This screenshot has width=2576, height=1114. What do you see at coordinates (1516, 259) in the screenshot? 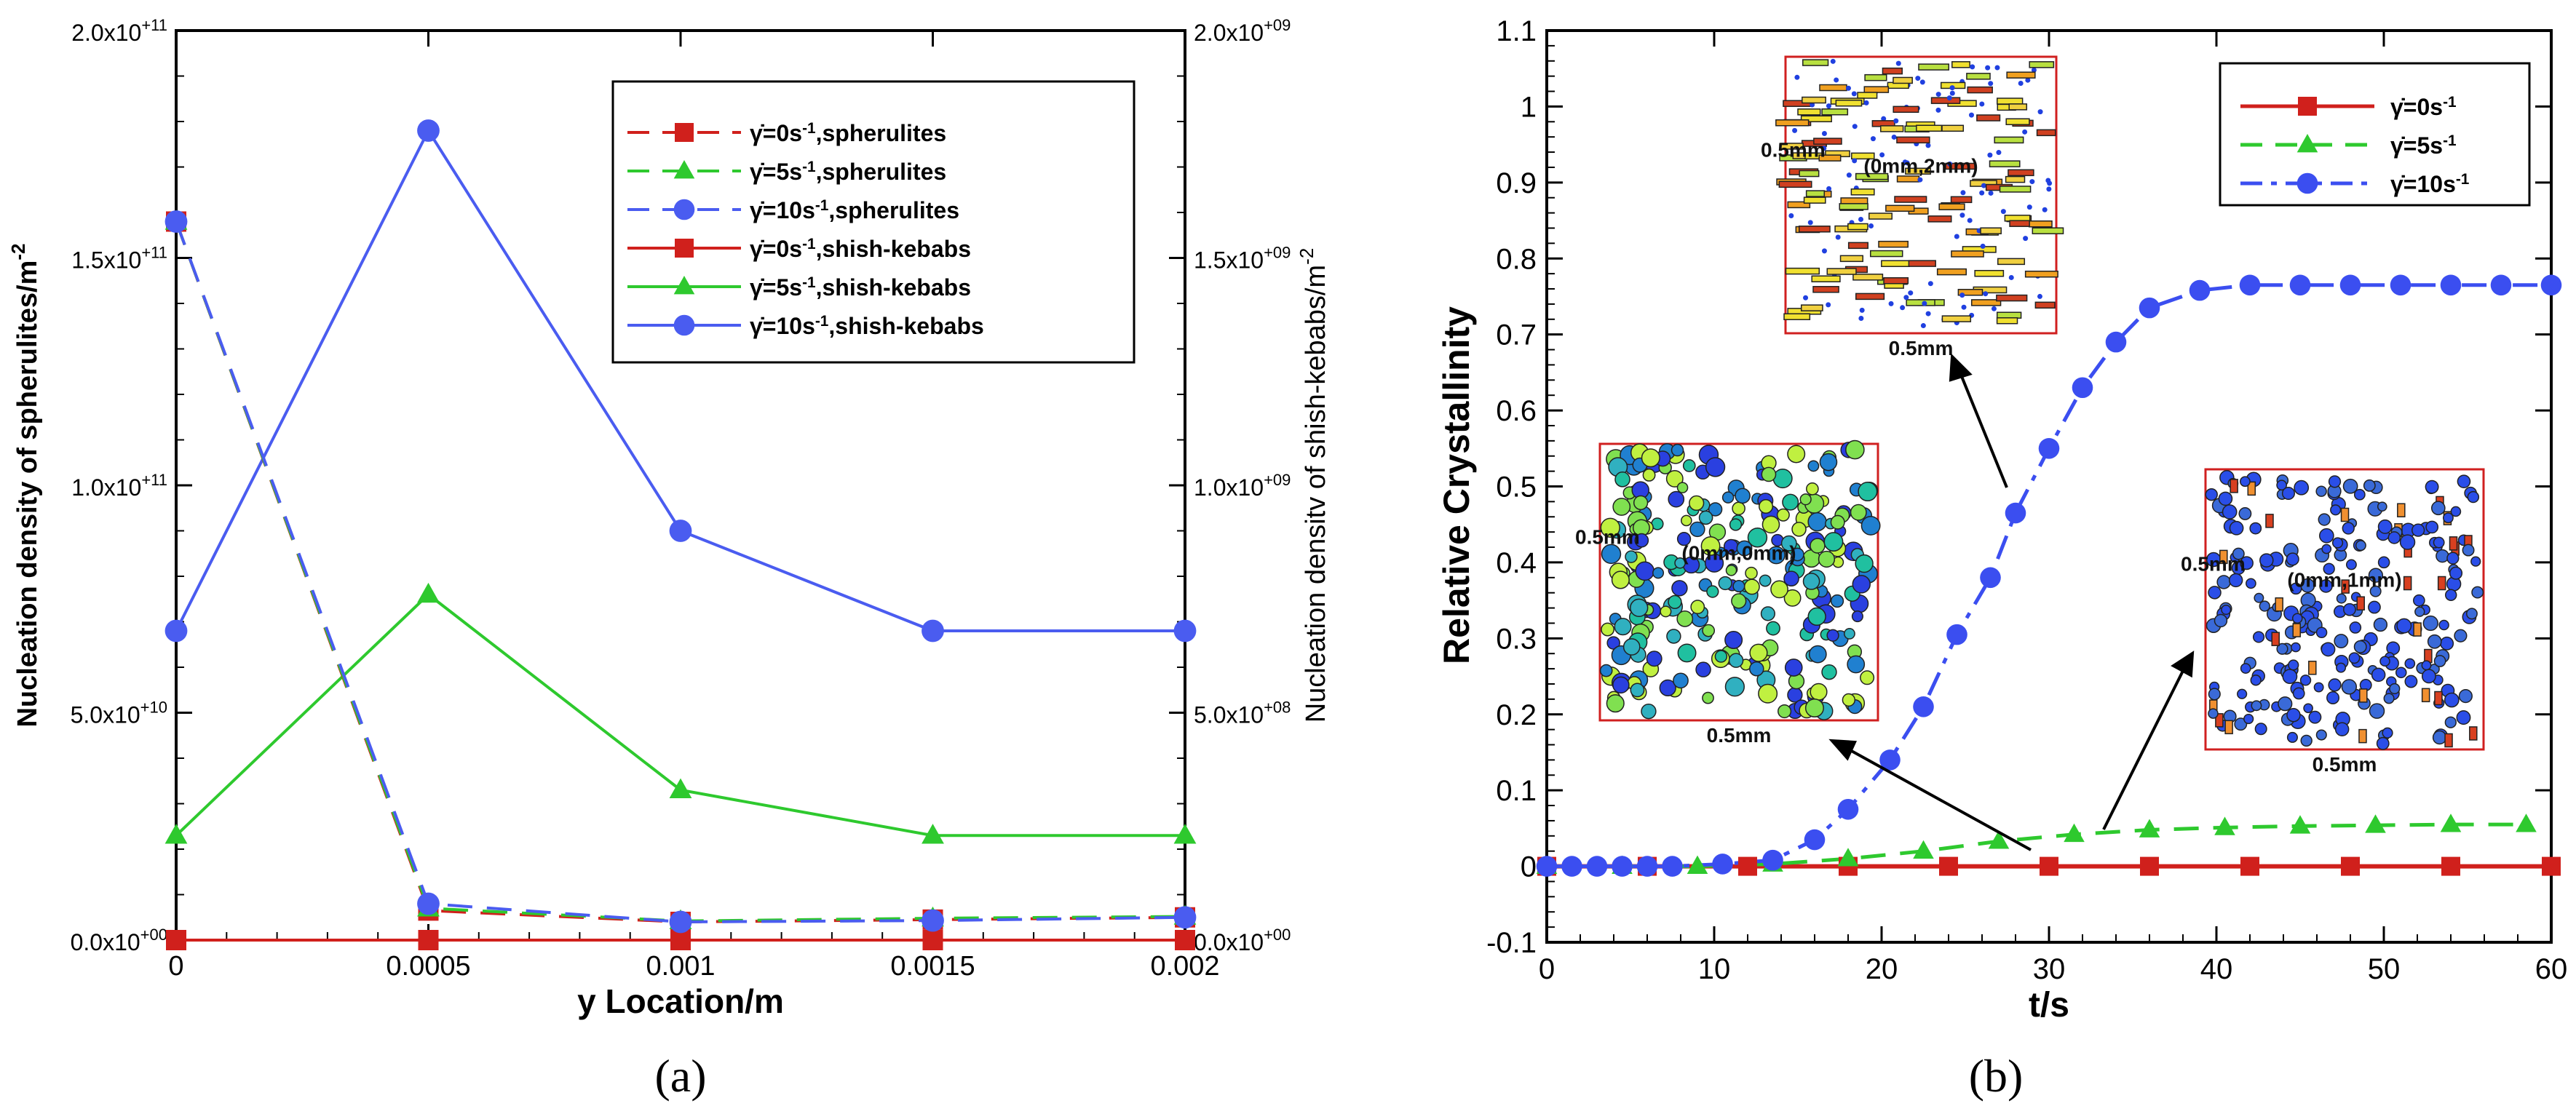
I see `b-ytick-label: 0.8` at bounding box center [1516, 259].